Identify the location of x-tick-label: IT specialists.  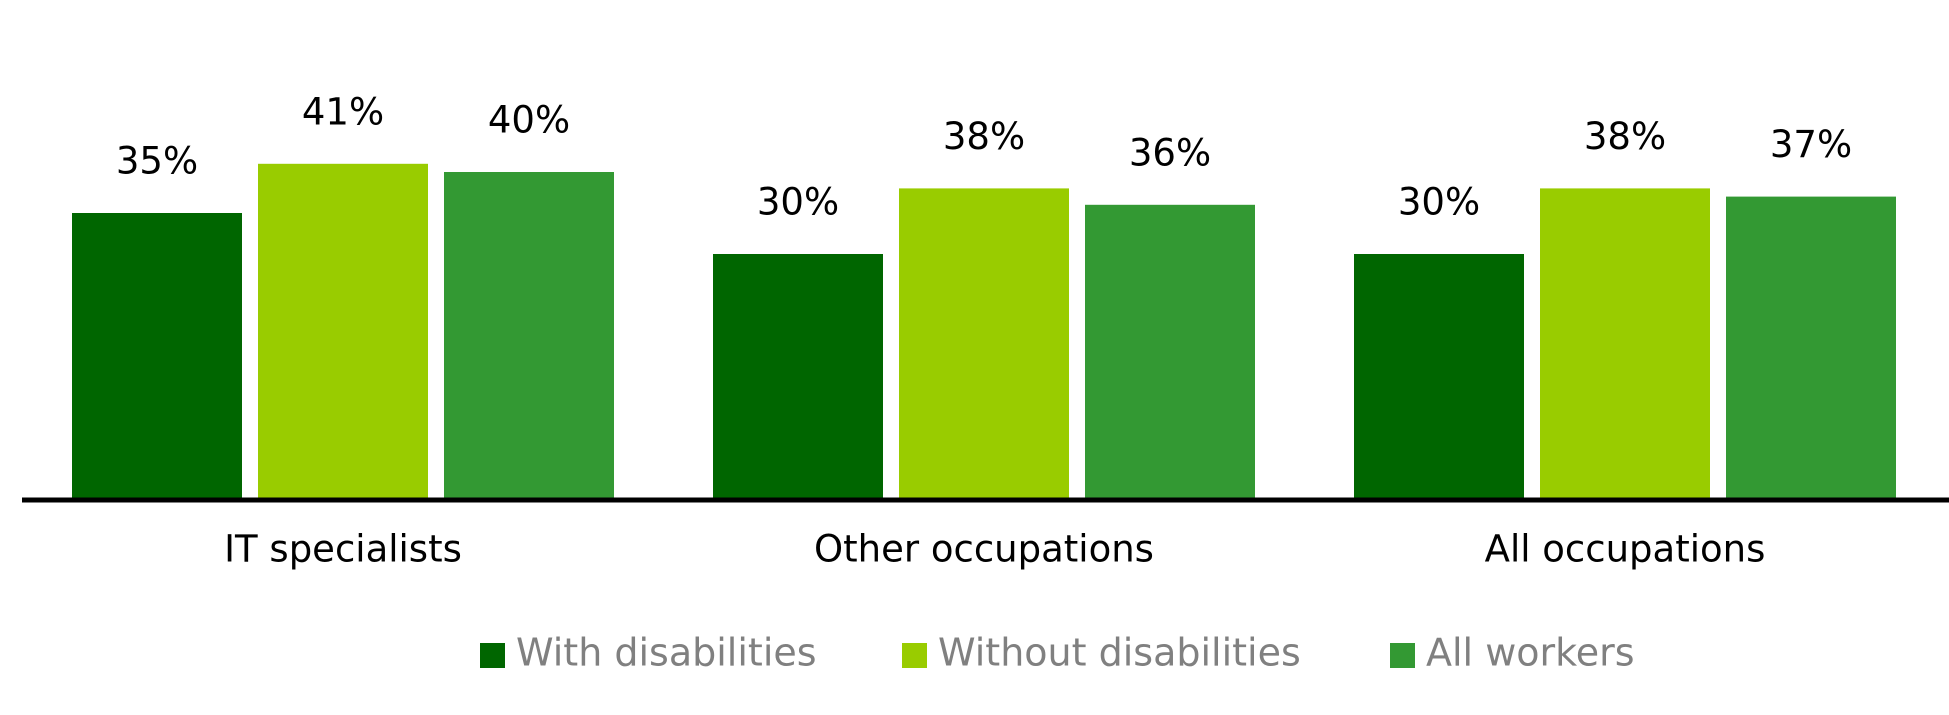
(343, 549).